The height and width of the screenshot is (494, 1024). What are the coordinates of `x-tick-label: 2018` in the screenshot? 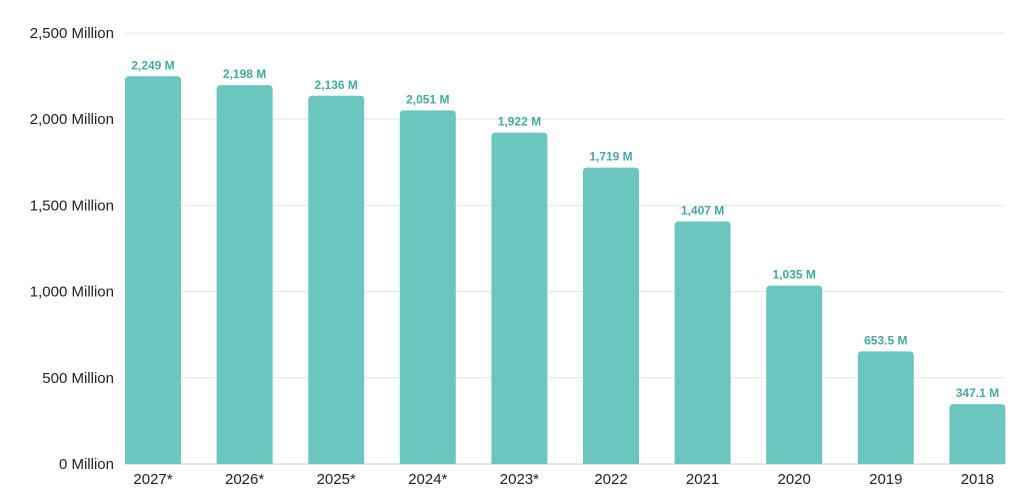 It's located at (977, 479).